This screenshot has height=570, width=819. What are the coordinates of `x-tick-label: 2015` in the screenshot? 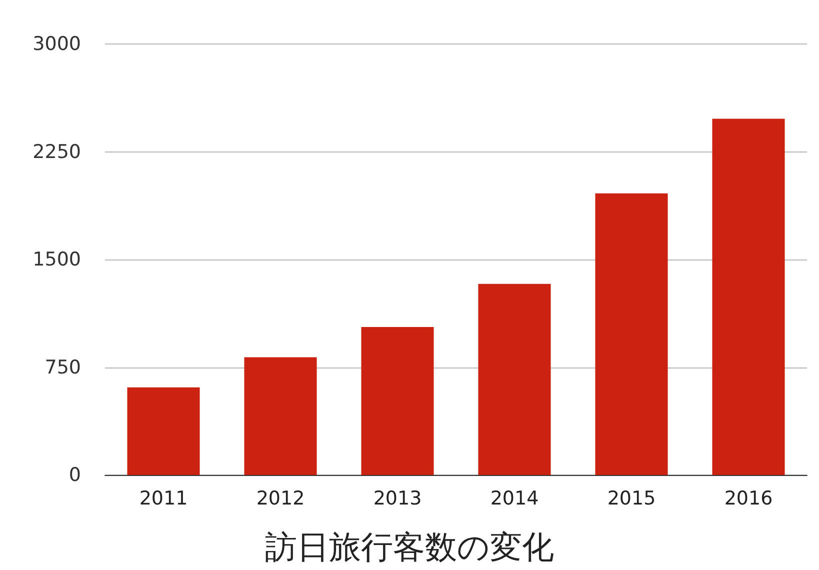 It's located at (631, 499).